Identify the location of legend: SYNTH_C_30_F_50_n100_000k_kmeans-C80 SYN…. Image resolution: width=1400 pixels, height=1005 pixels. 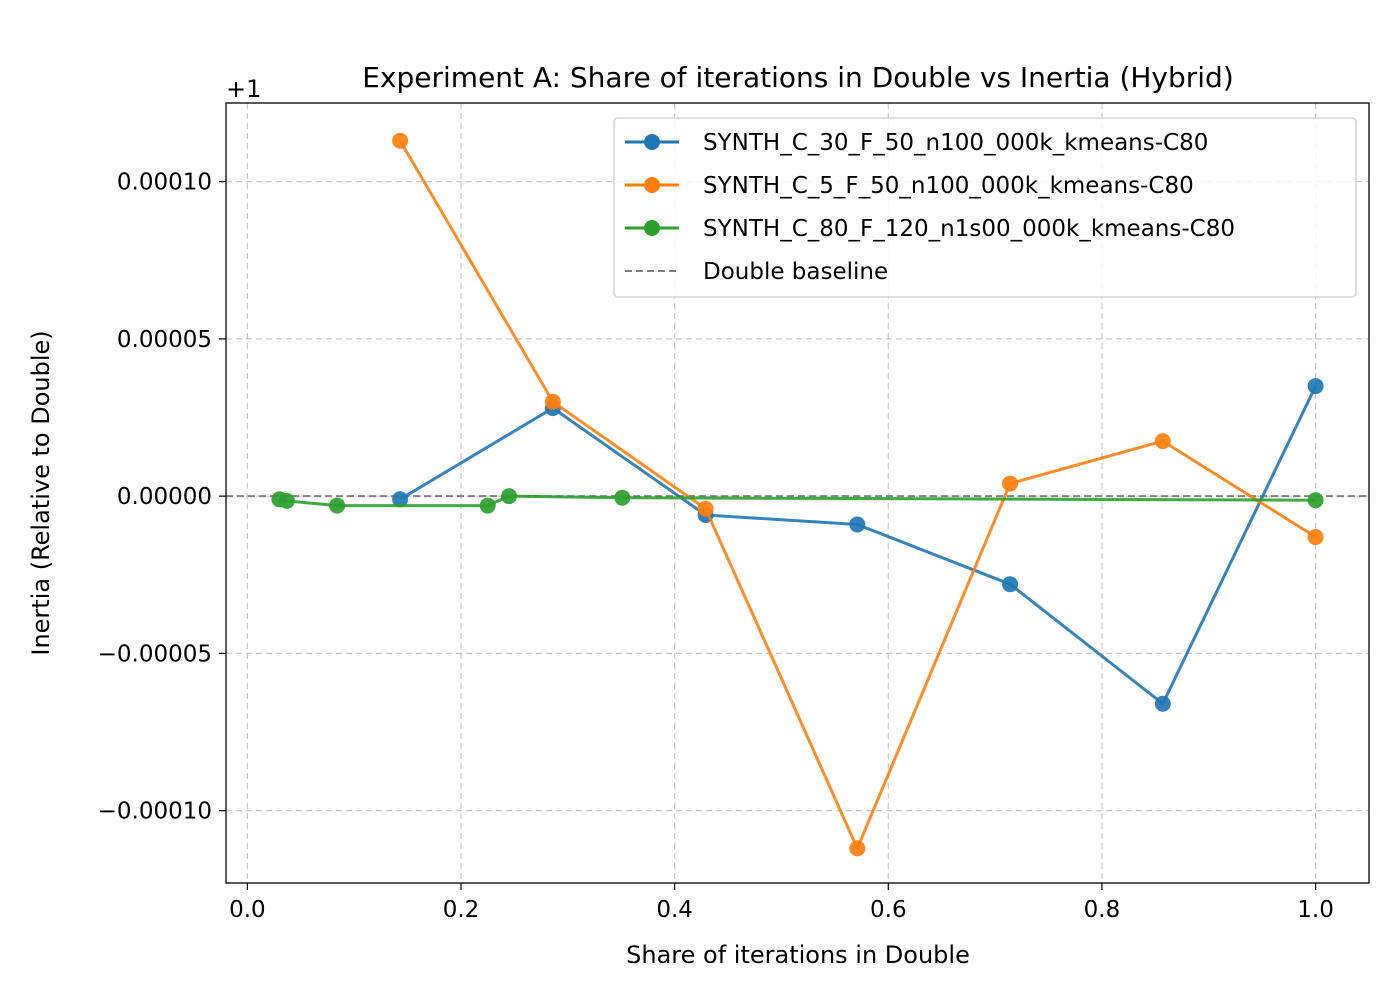
(985, 207).